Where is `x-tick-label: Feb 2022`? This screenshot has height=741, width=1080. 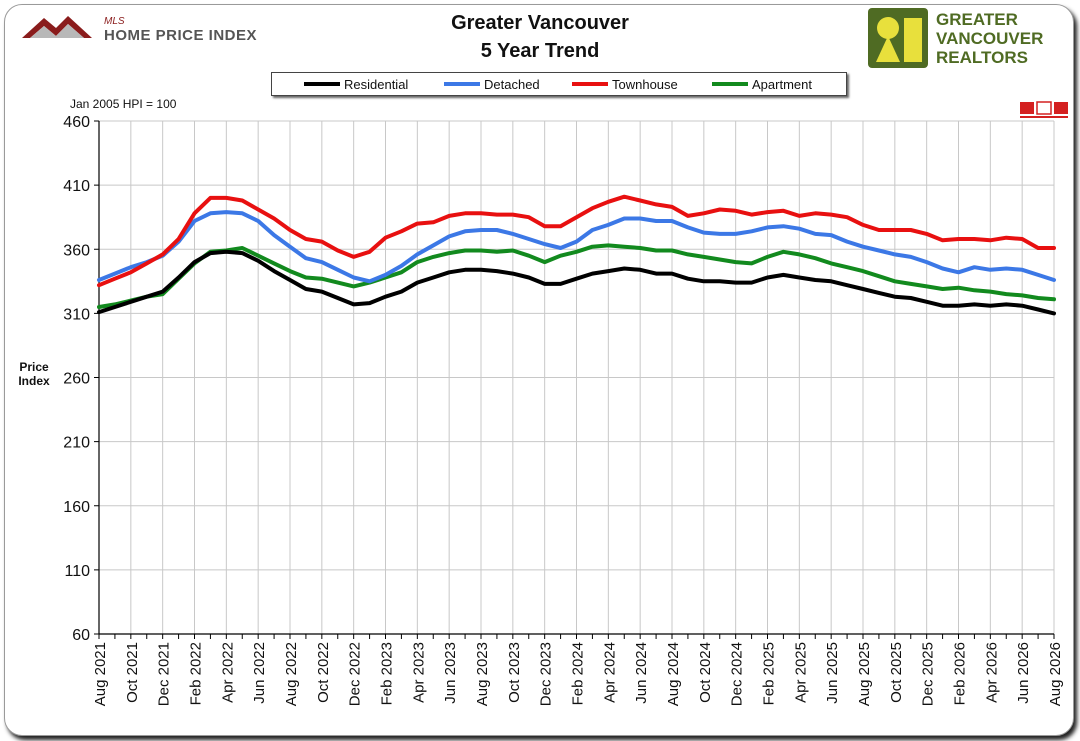 x-tick-label: Feb 2022 is located at coordinates (196, 673).